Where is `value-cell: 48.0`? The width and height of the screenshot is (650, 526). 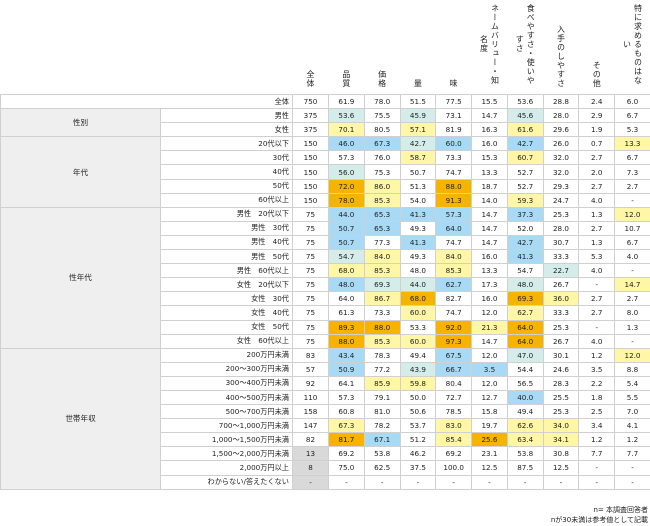 value-cell: 48.0 is located at coordinates (418, 271).